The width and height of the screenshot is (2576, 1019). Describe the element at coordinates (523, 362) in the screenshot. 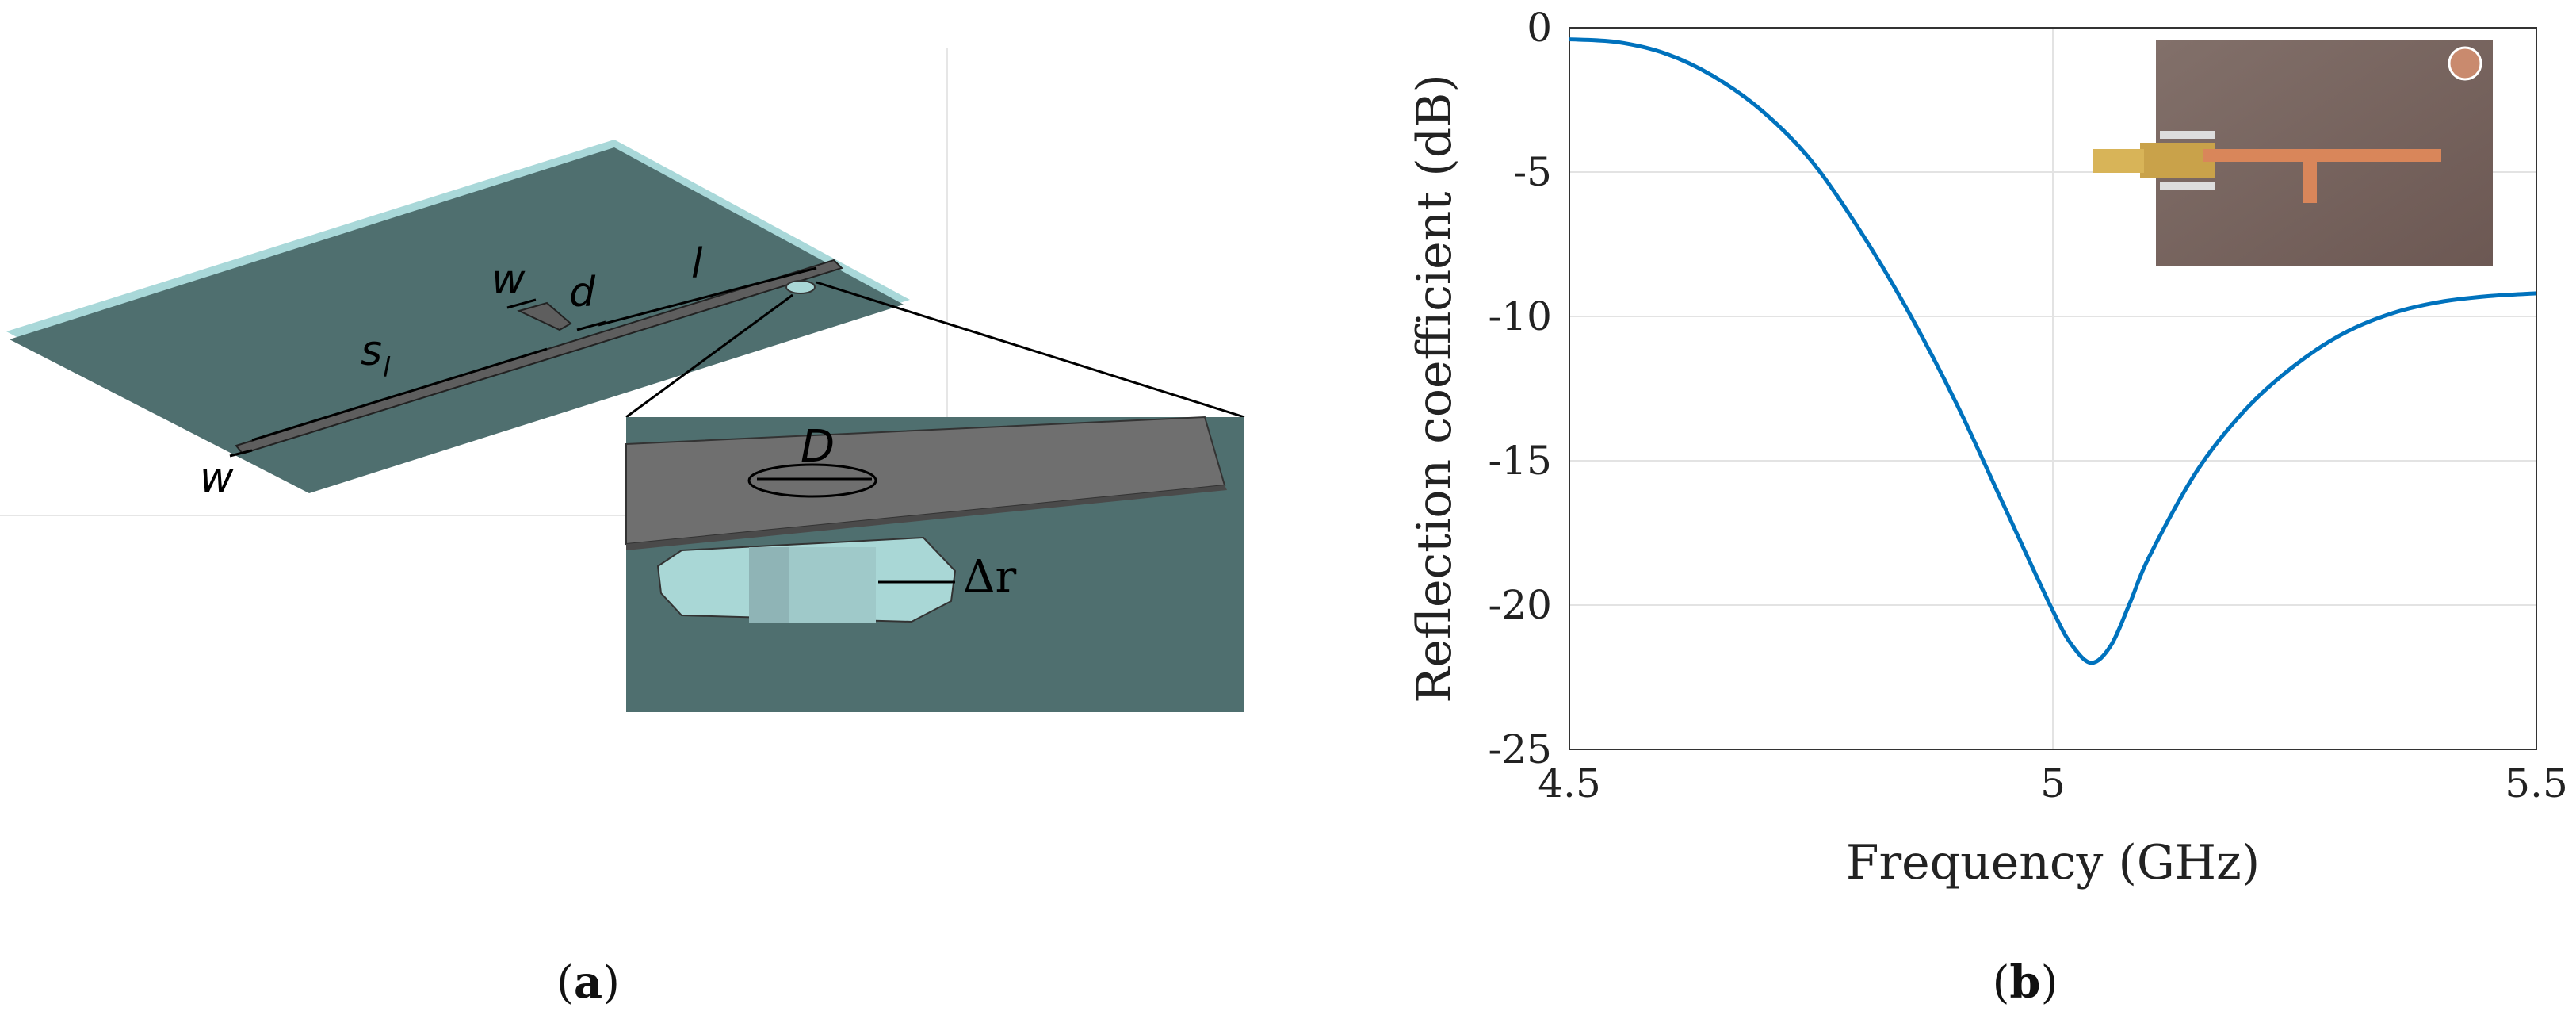

I see `dim-arrows` at that location.